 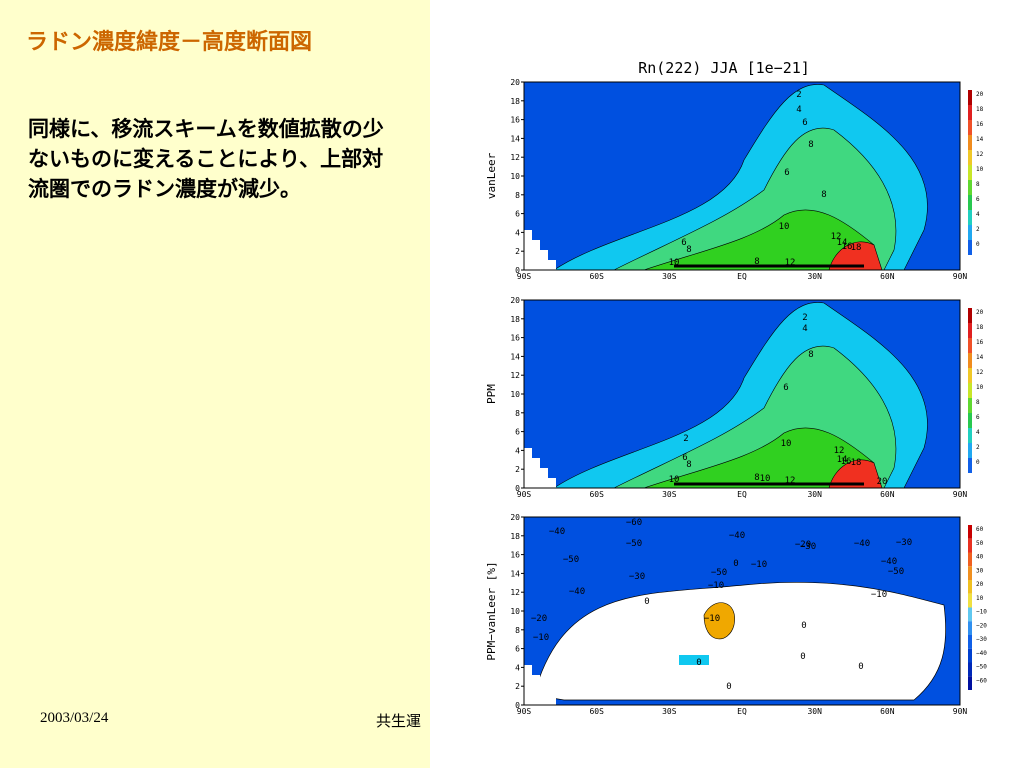 What do you see at coordinates (517, 251) in the screenshot?
I see `y-tick-label: 2` at bounding box center [517, 251].